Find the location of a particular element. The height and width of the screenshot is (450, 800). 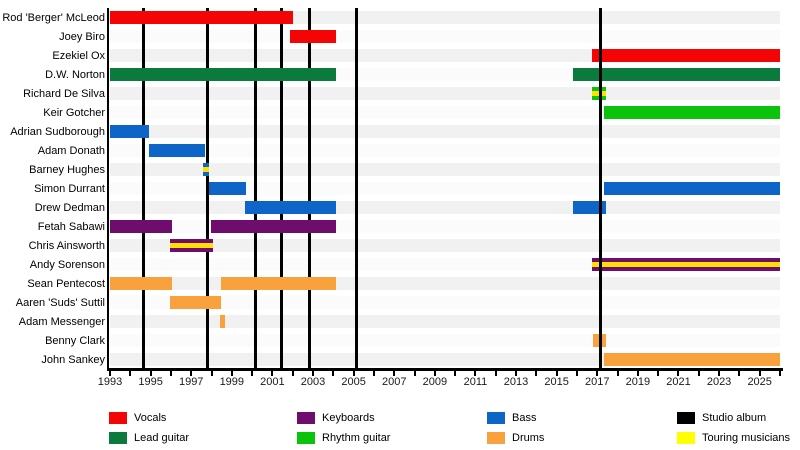

axis-tick-label: 2023 is located at coordinates (719, 382).